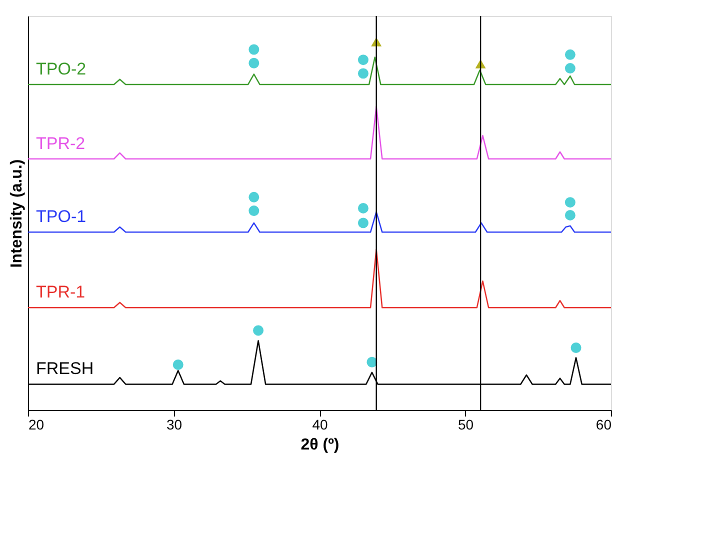  Describe the element at coordinates (17, 213) in the screenshot. I see `y-axis-title: Intensity (a.u.)` at that location.